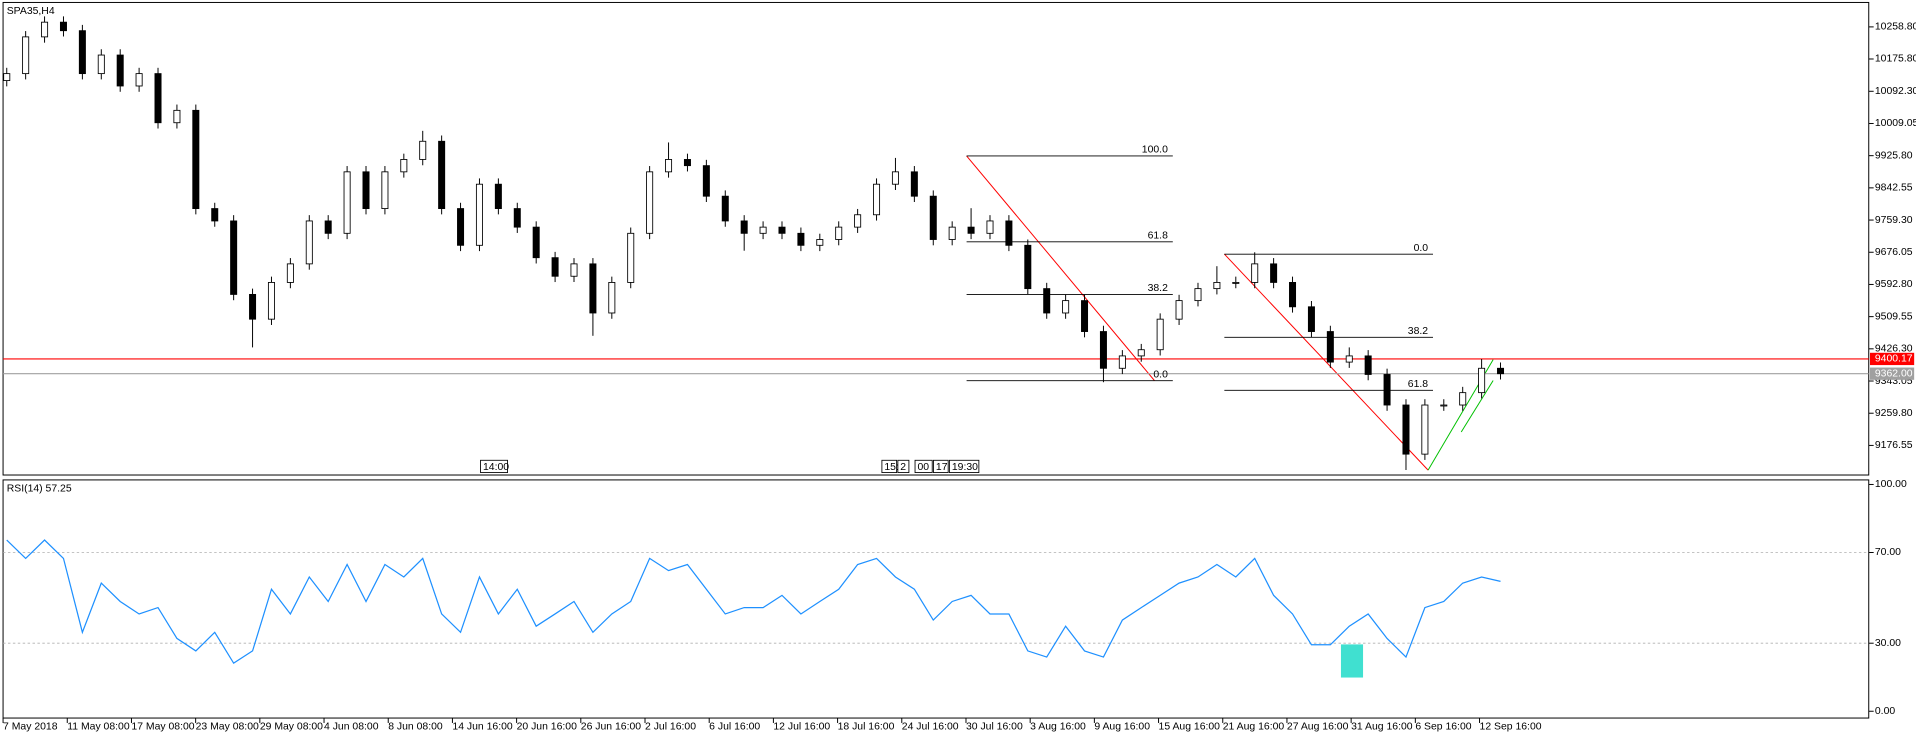  I want to click on time-marker: 17, so click(942, 467).